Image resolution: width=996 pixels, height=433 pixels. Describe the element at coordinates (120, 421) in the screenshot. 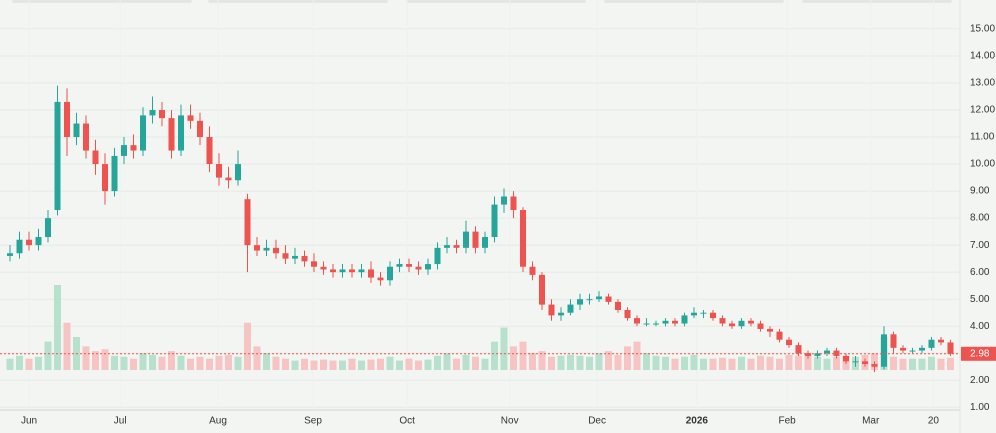

I see `x-tick-label: Jul` at that location.